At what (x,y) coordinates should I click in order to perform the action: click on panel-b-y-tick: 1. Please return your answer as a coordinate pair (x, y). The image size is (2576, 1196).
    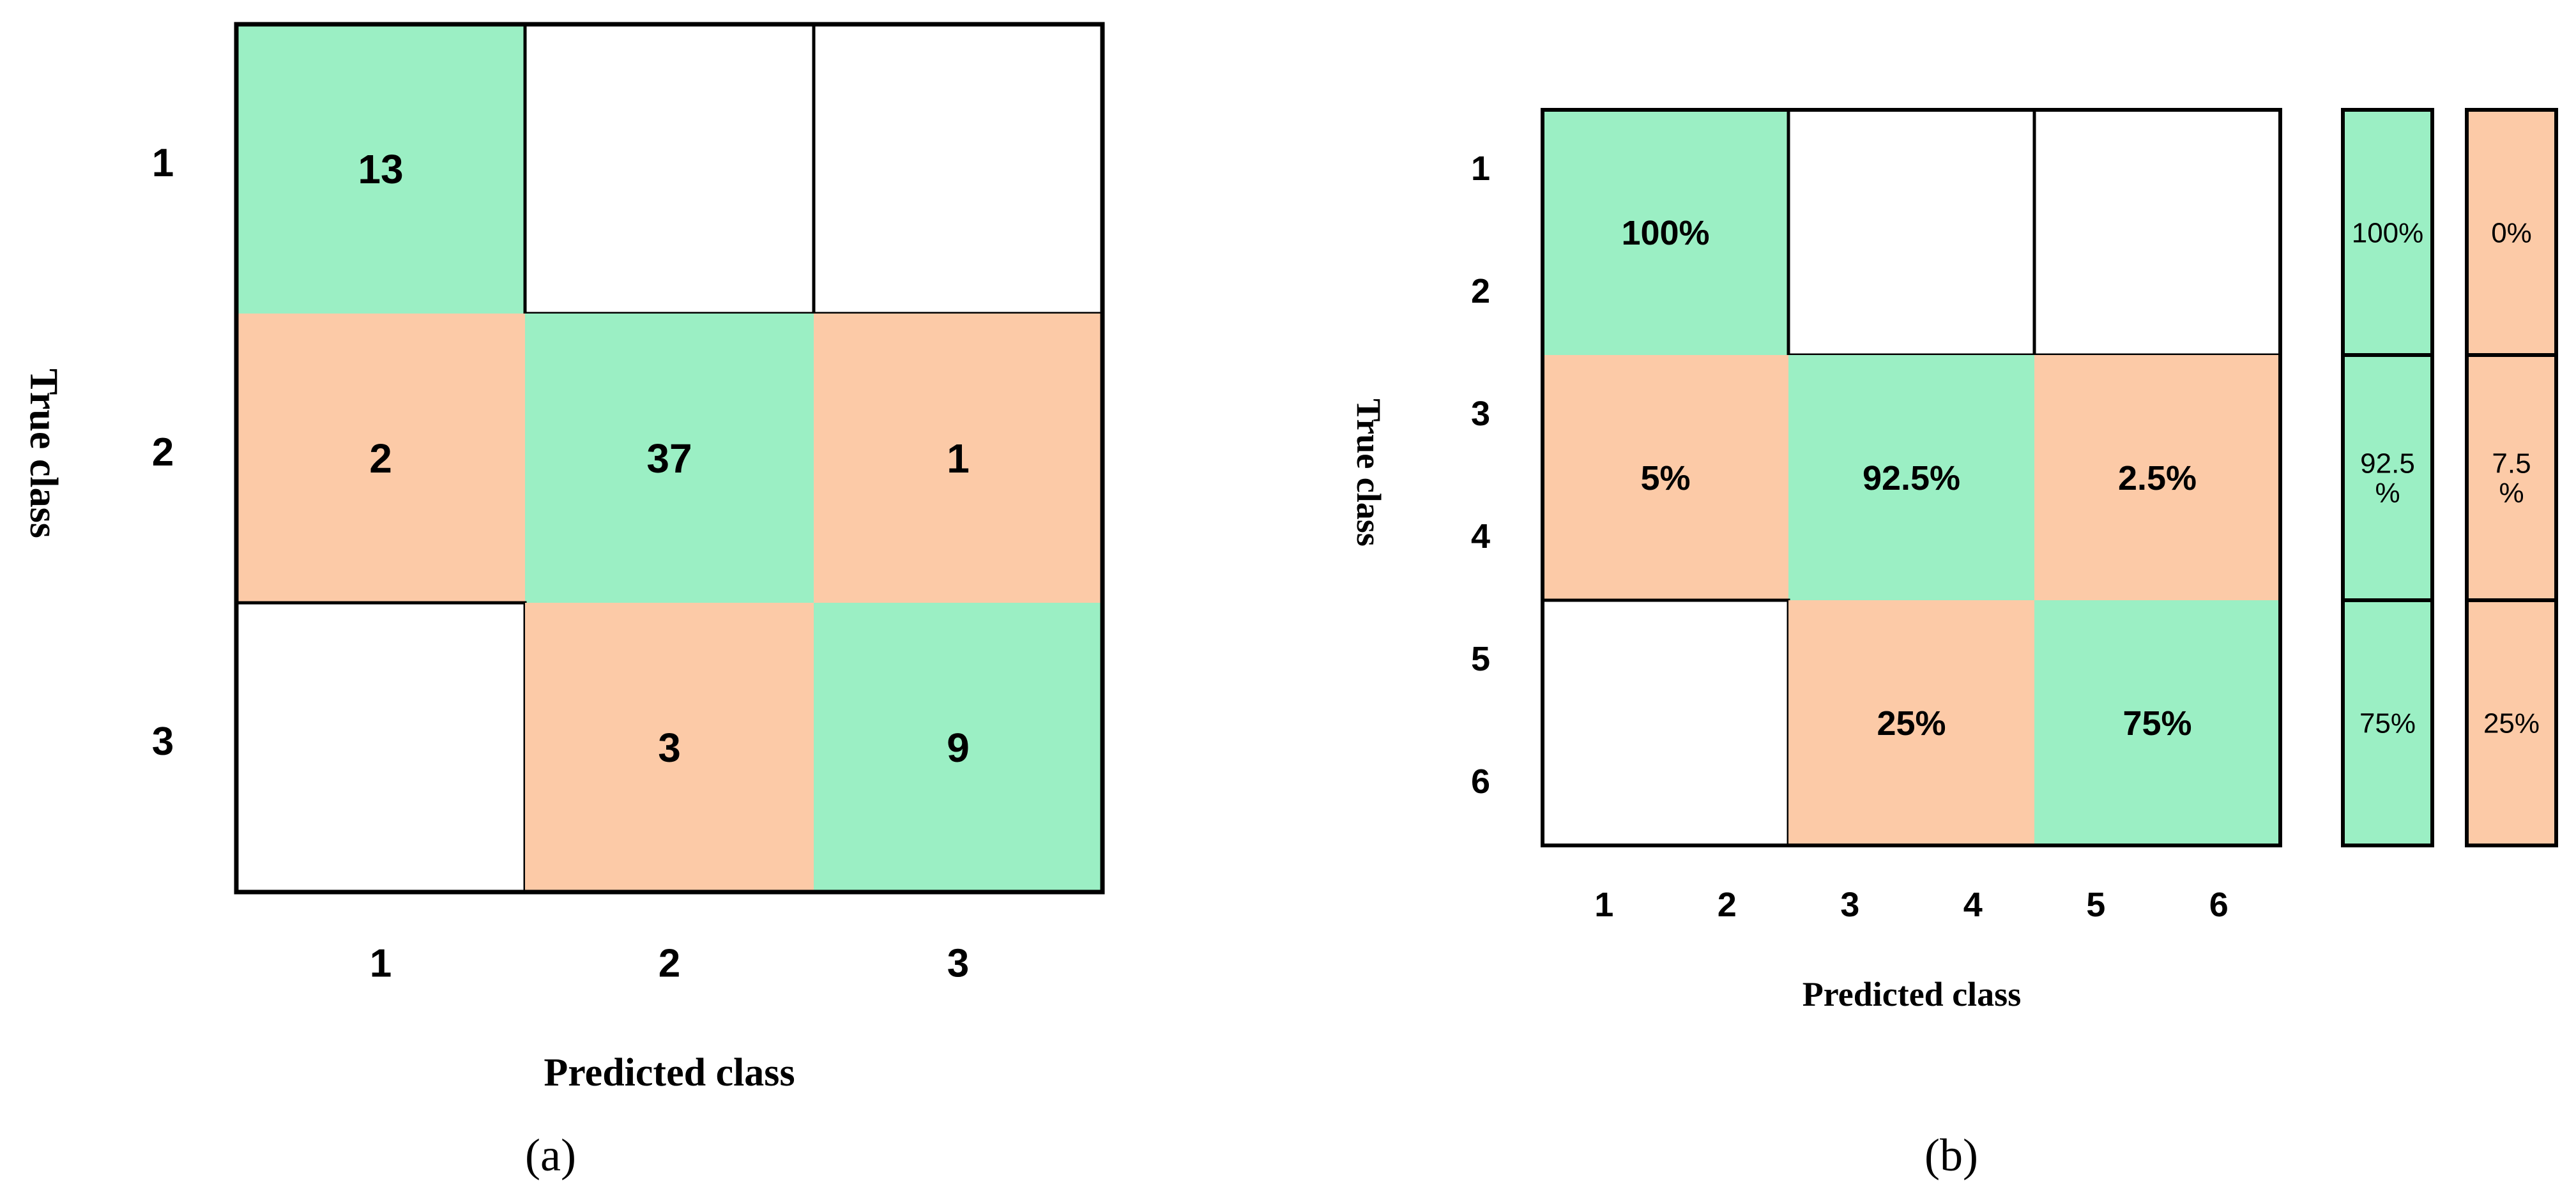
    Looking at the image, I should click on (1480, 168).